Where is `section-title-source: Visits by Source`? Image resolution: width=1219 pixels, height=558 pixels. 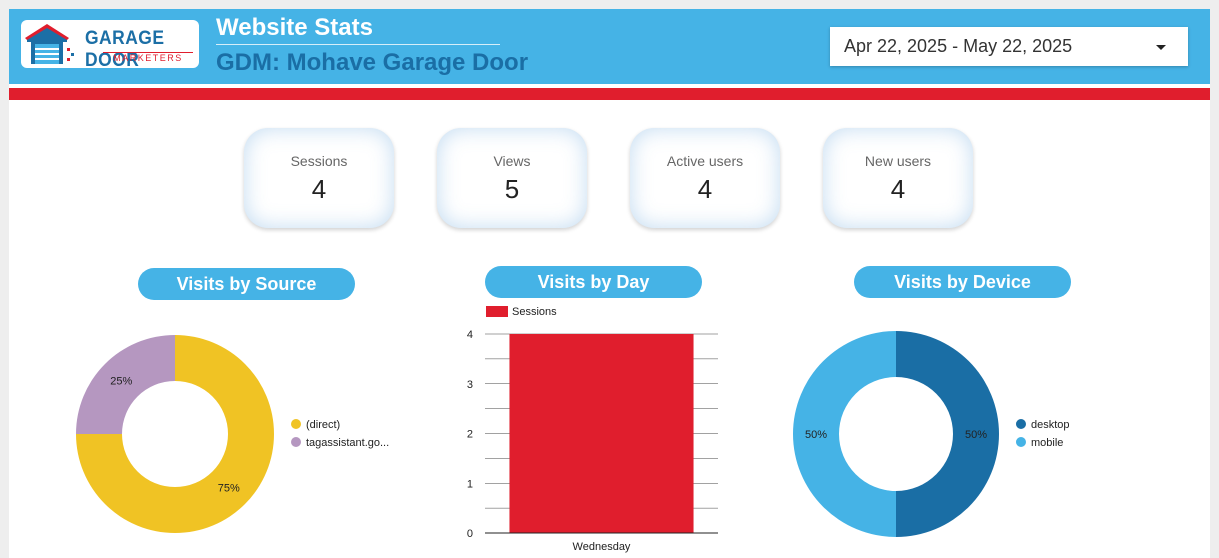
section-title-source: Visits by Source is located at coordinates (246, 284).